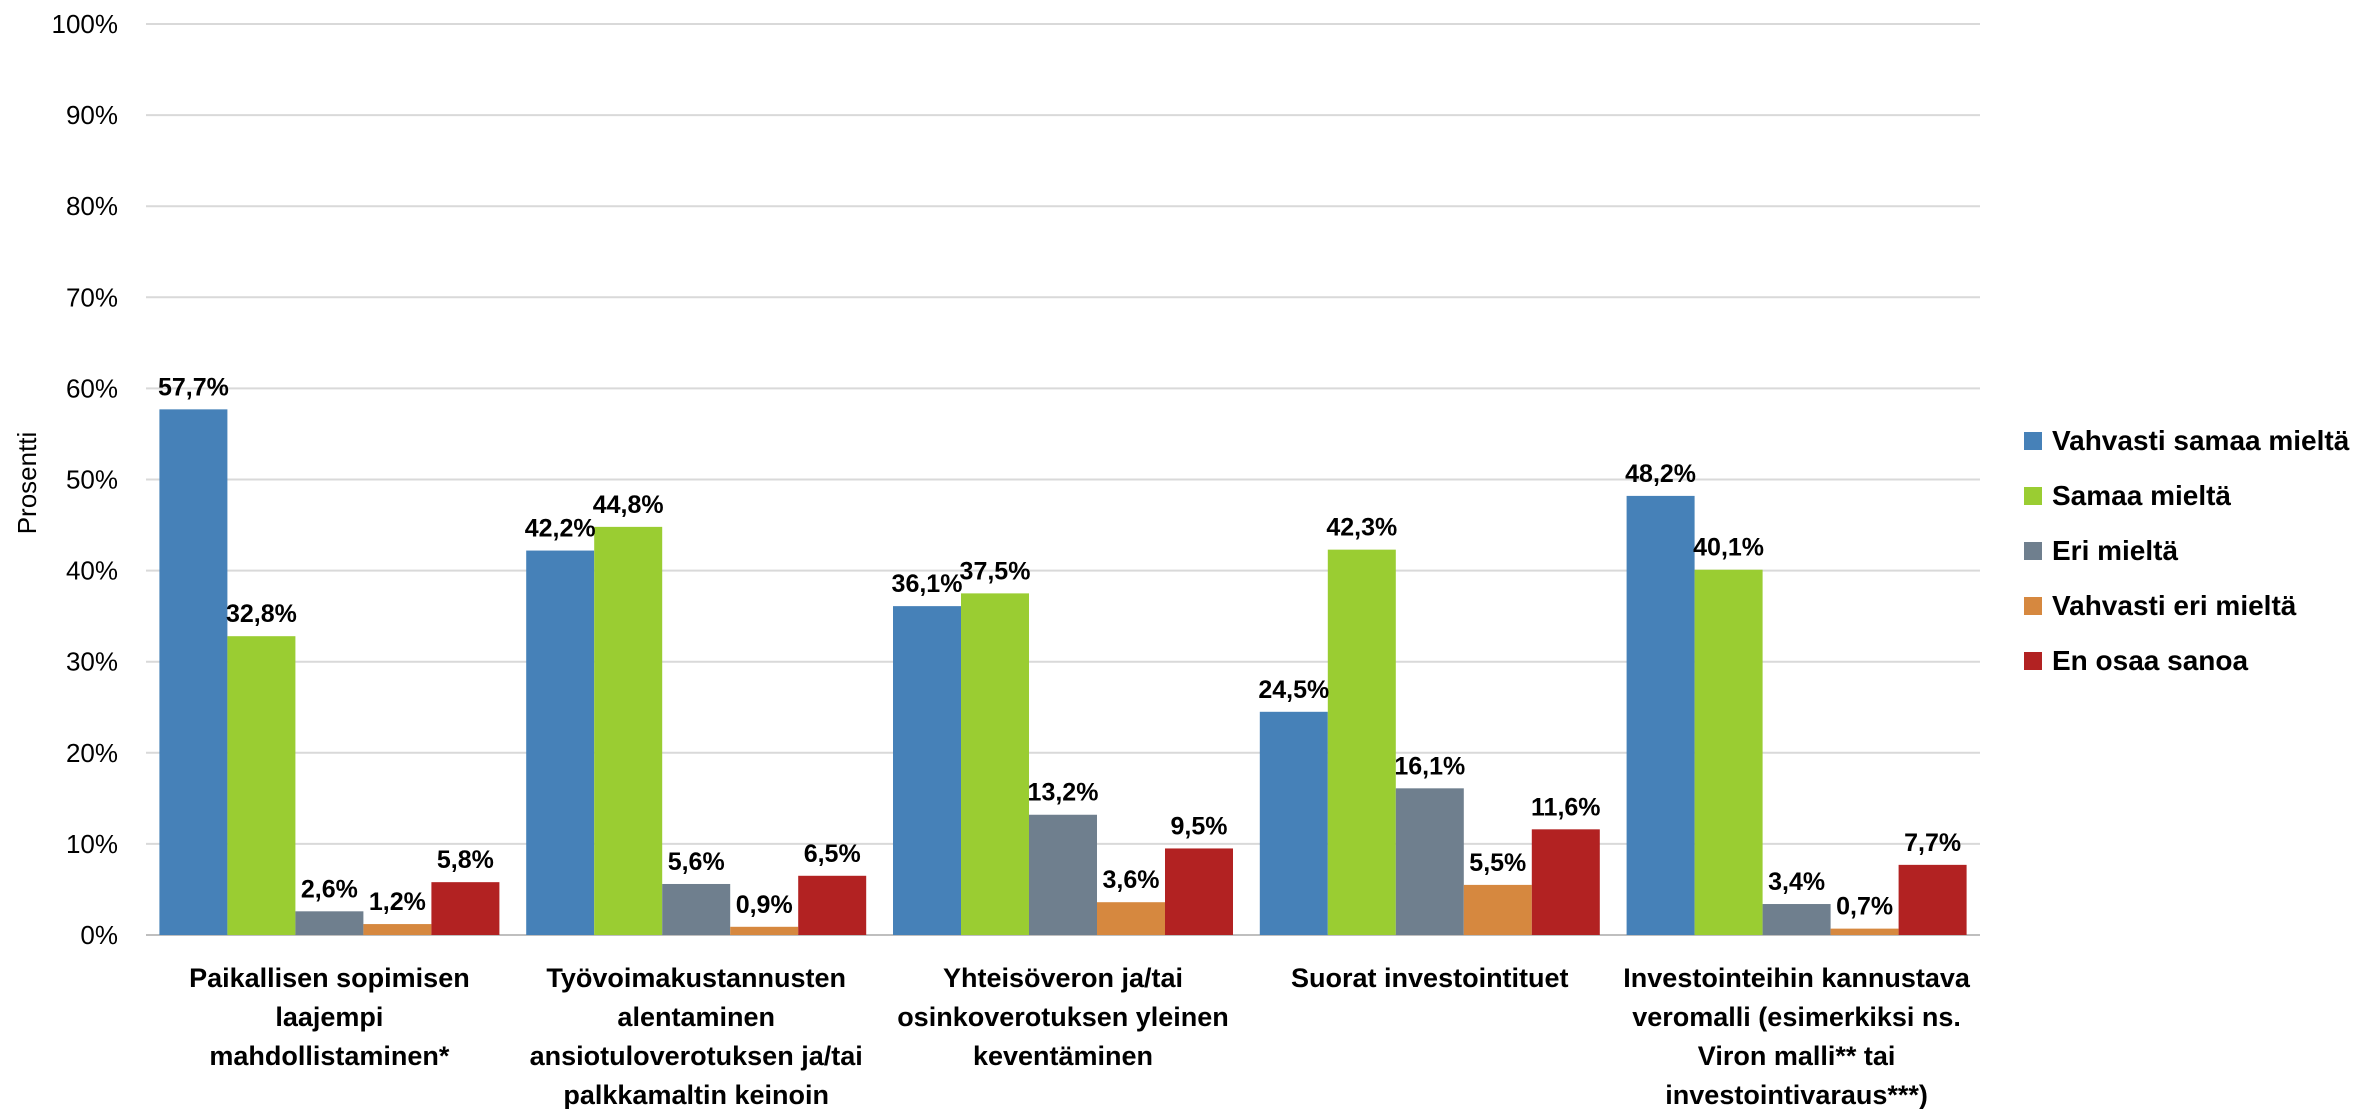 The height and width of the screenshot is (1114, 2354). I want to click on data-label: 32,8%, so click(261, 614).